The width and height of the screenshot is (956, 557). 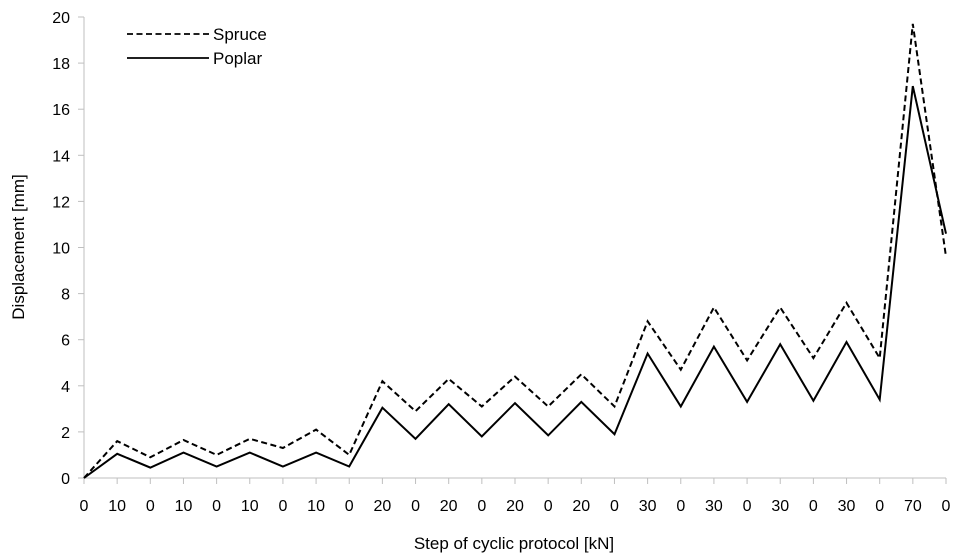 What do you see at coordinates (65, 479) in the screenshot?
I see `y-tick-label: 0` at bounding box center [65, 479].